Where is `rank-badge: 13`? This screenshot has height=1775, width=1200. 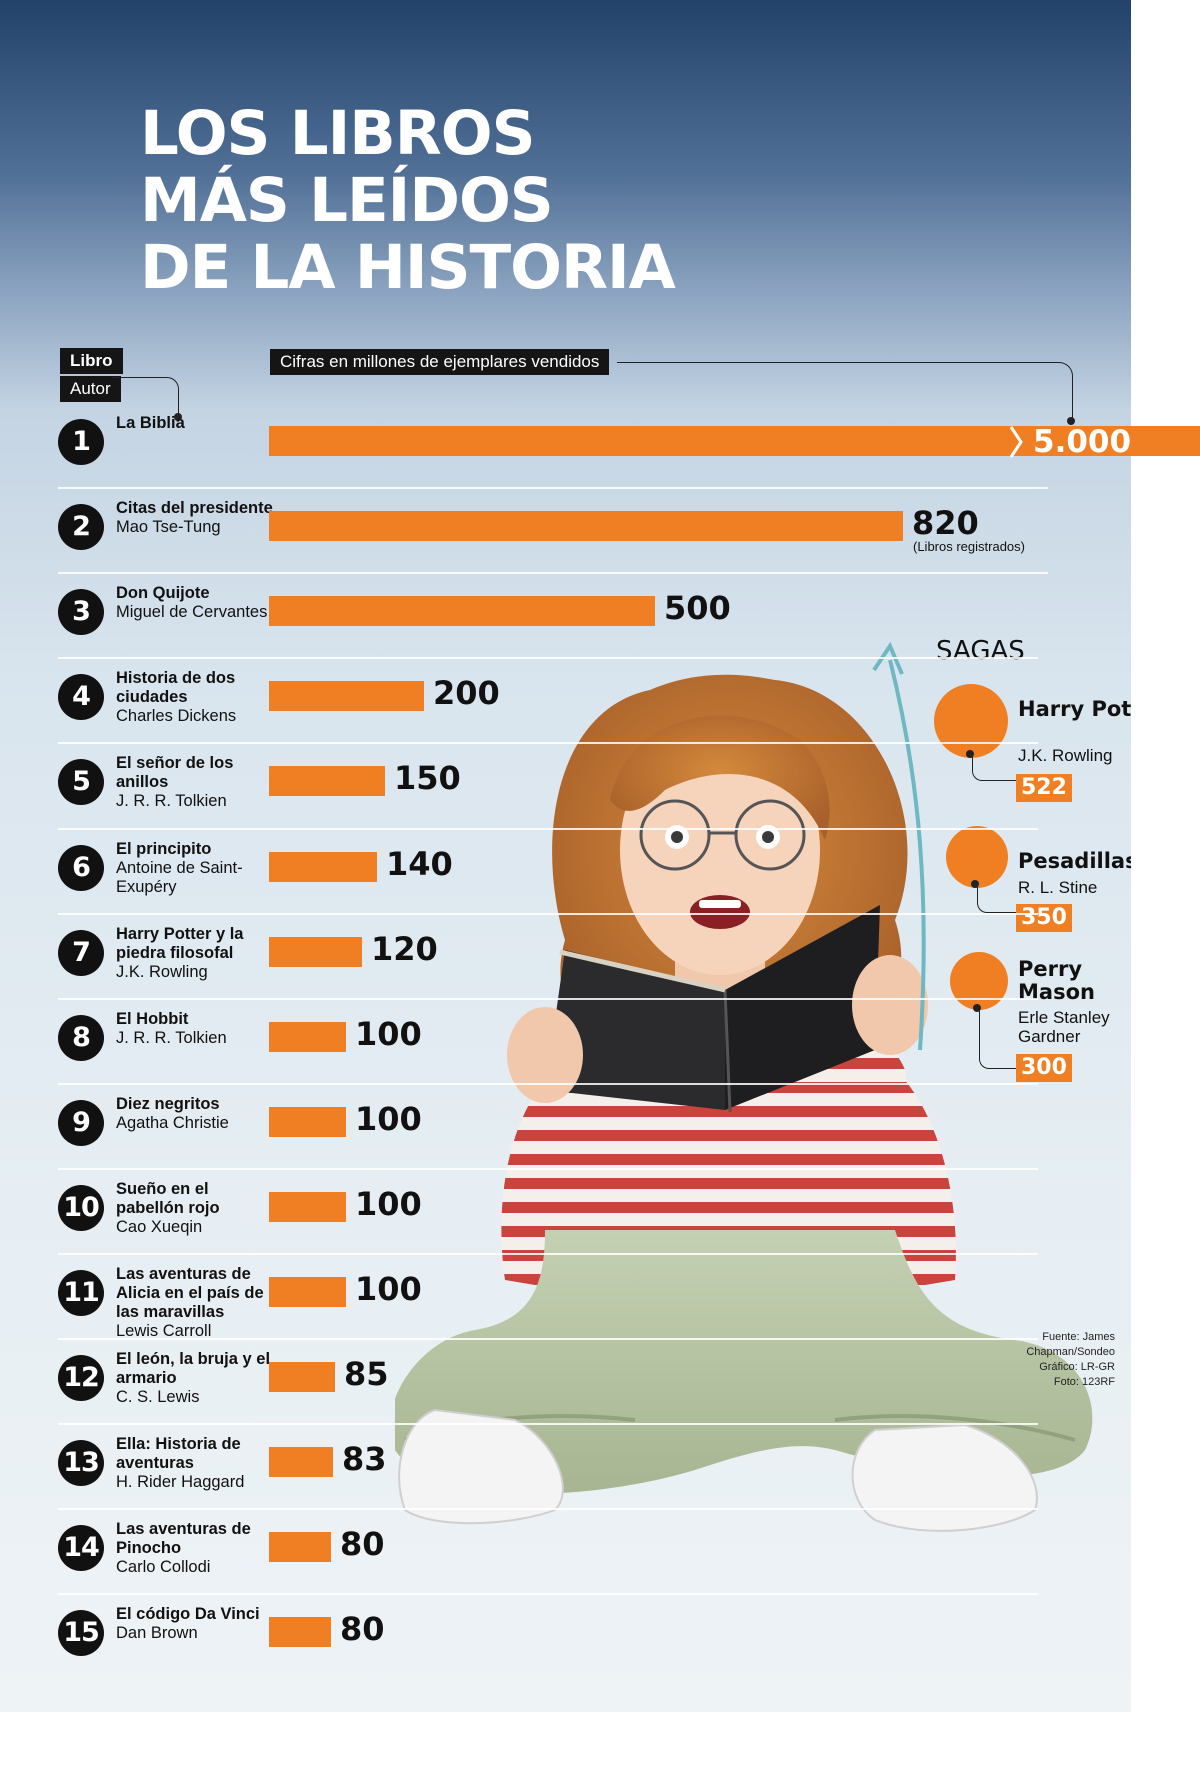
rank-badge: 13 is located at coordinates (81, 1463).